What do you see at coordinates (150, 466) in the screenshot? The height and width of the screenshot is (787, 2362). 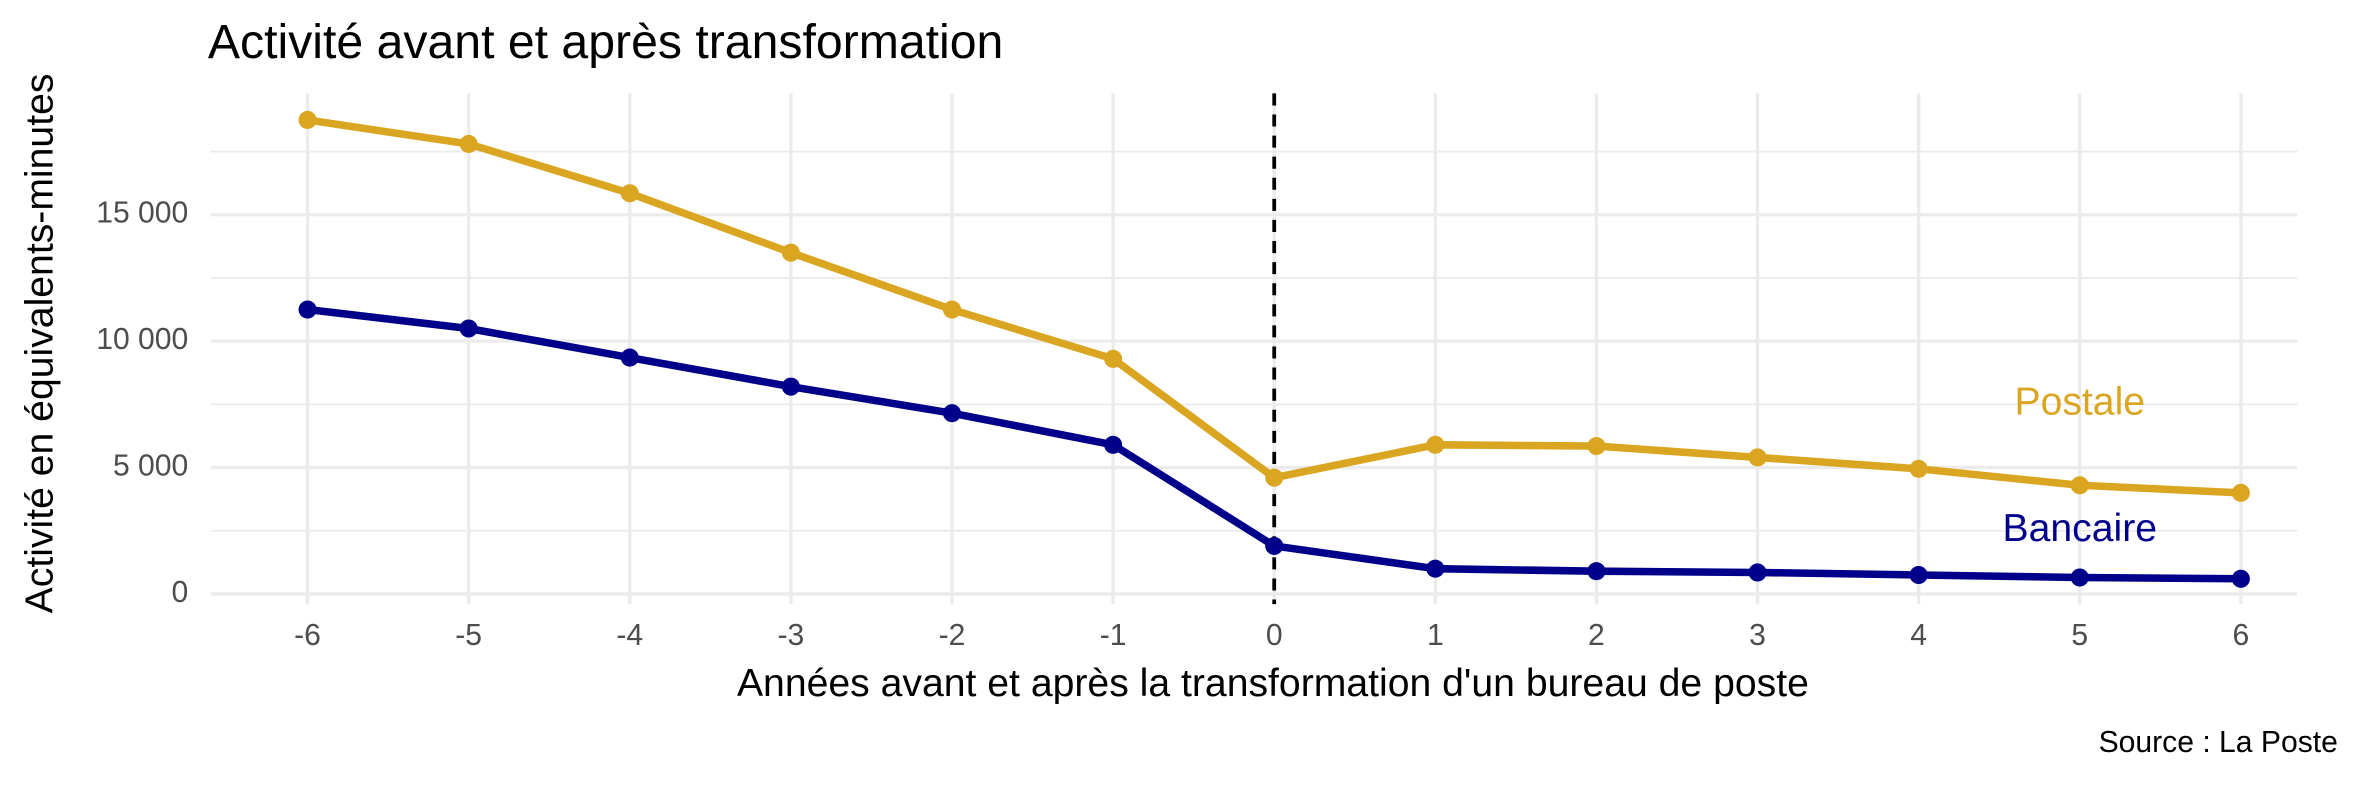 I see `y-tick-label: 5 000` at bounding box center [150, 466].